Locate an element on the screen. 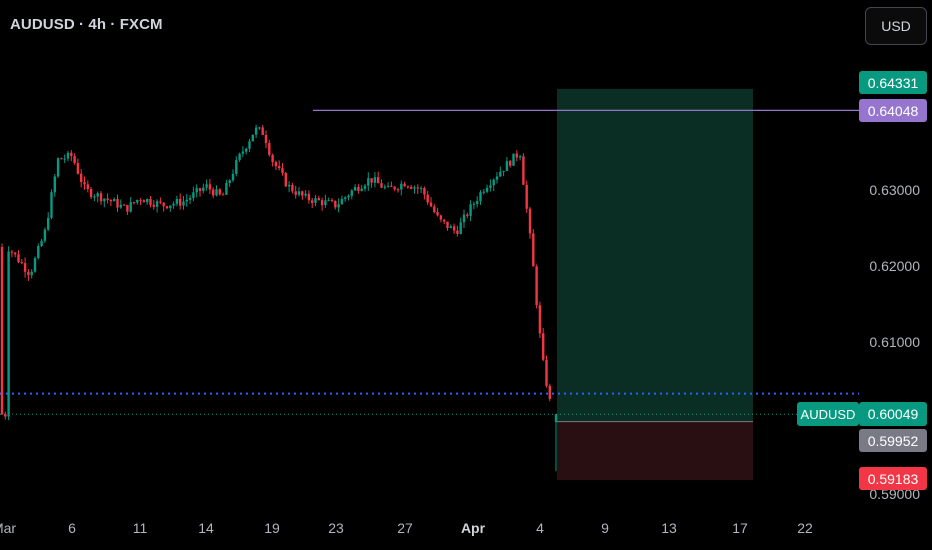 This screenshot has height=550, width=932. symbol-title: AUDUSD · 4h · FXCM is located at coordinates (86, 24).